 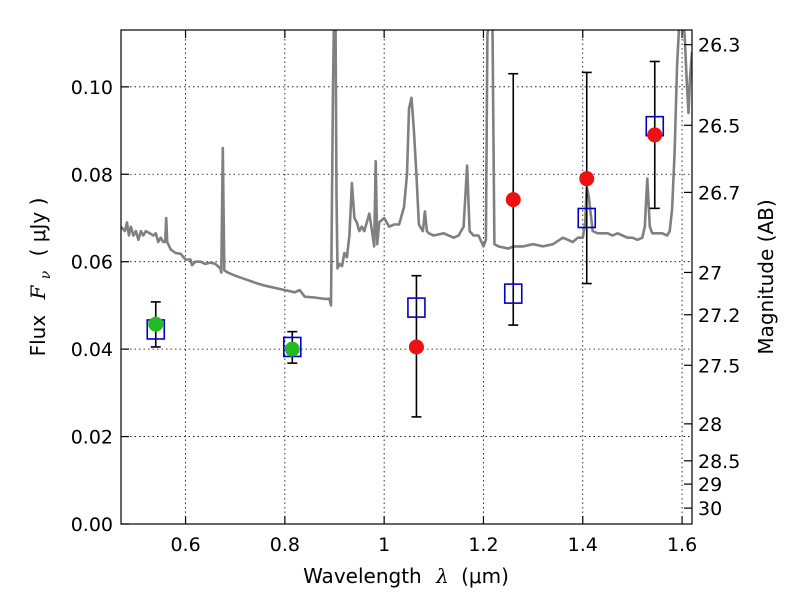 What do you see at coordinates (92, 438) in the screenshot?
I see `y-tick-label: 0.02` at bounding box center [92, 438].